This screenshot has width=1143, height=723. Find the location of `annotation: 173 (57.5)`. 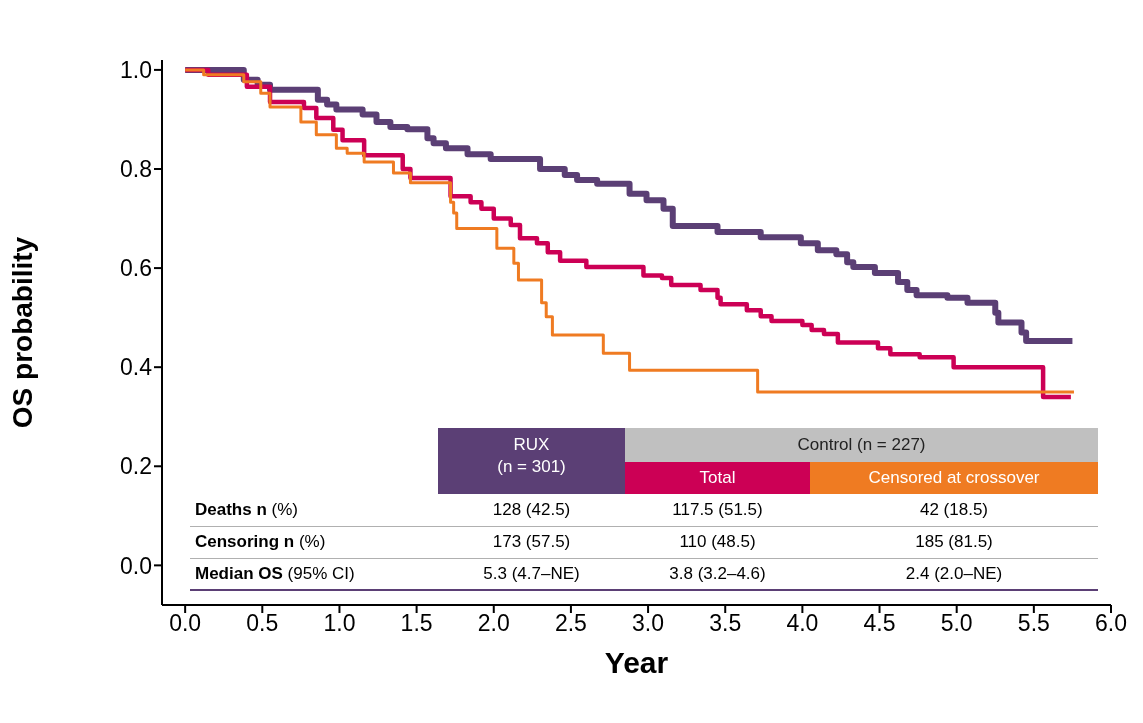

annotation: 173 (57.5) is located at coordinates (531, 542).